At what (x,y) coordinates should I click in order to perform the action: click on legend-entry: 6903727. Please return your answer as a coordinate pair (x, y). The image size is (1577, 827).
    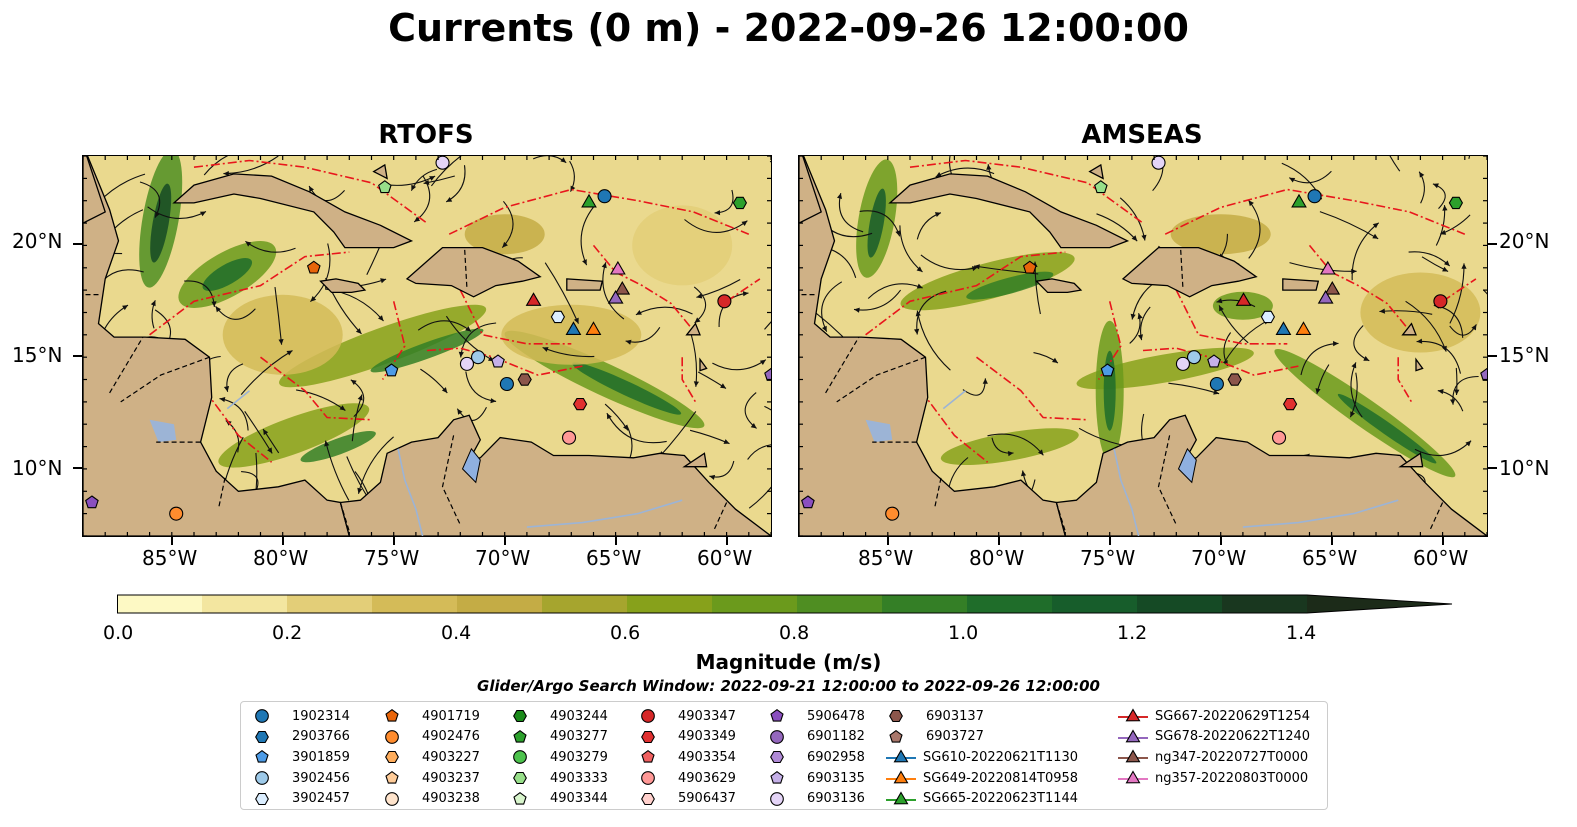
    Looking at the image, I should click on (981, 737).